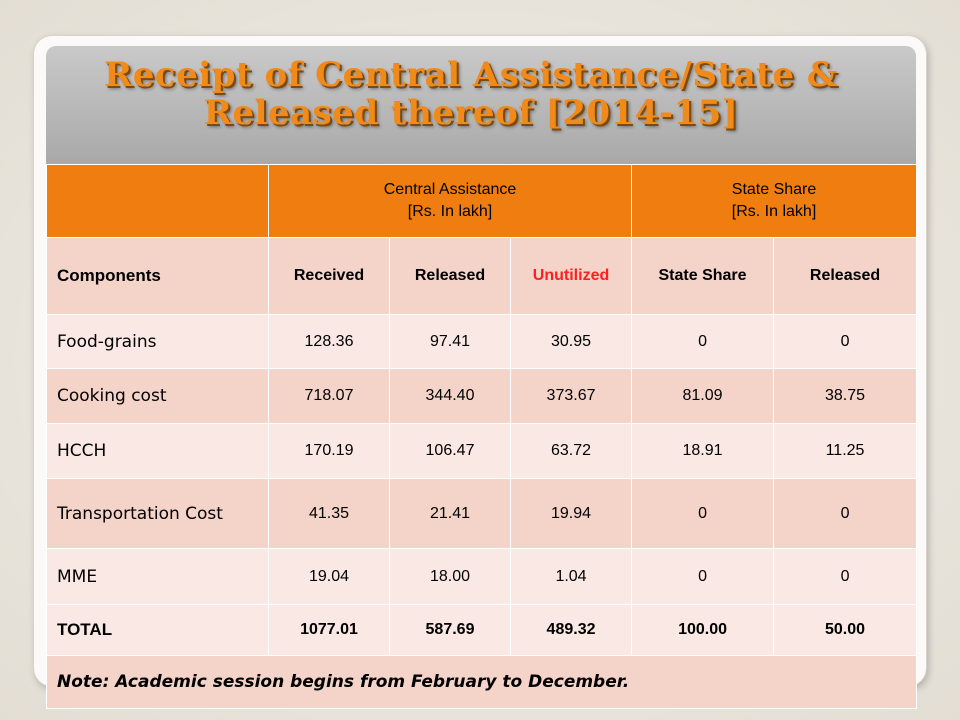 The height and width of the screenshot is (720, 960). I want to click on col-state-share: State Share, so click(703, 276).